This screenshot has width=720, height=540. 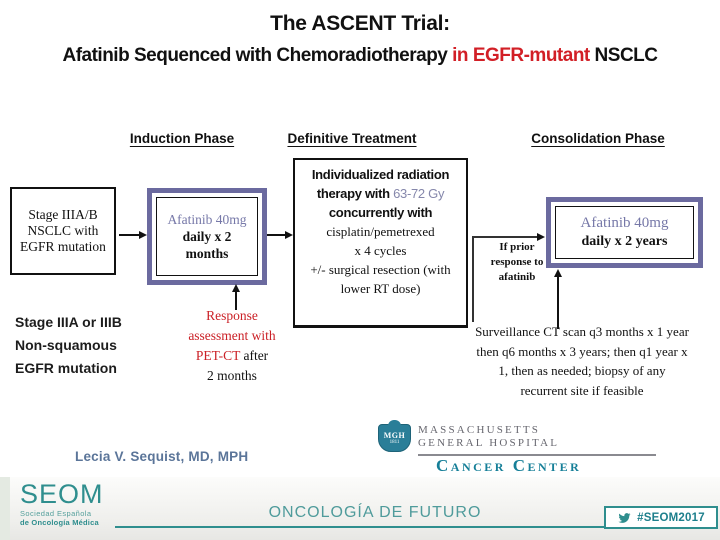 I want to click on eligibility-line1: Stage IIIA or IIIB, so click(x=68, y=322).